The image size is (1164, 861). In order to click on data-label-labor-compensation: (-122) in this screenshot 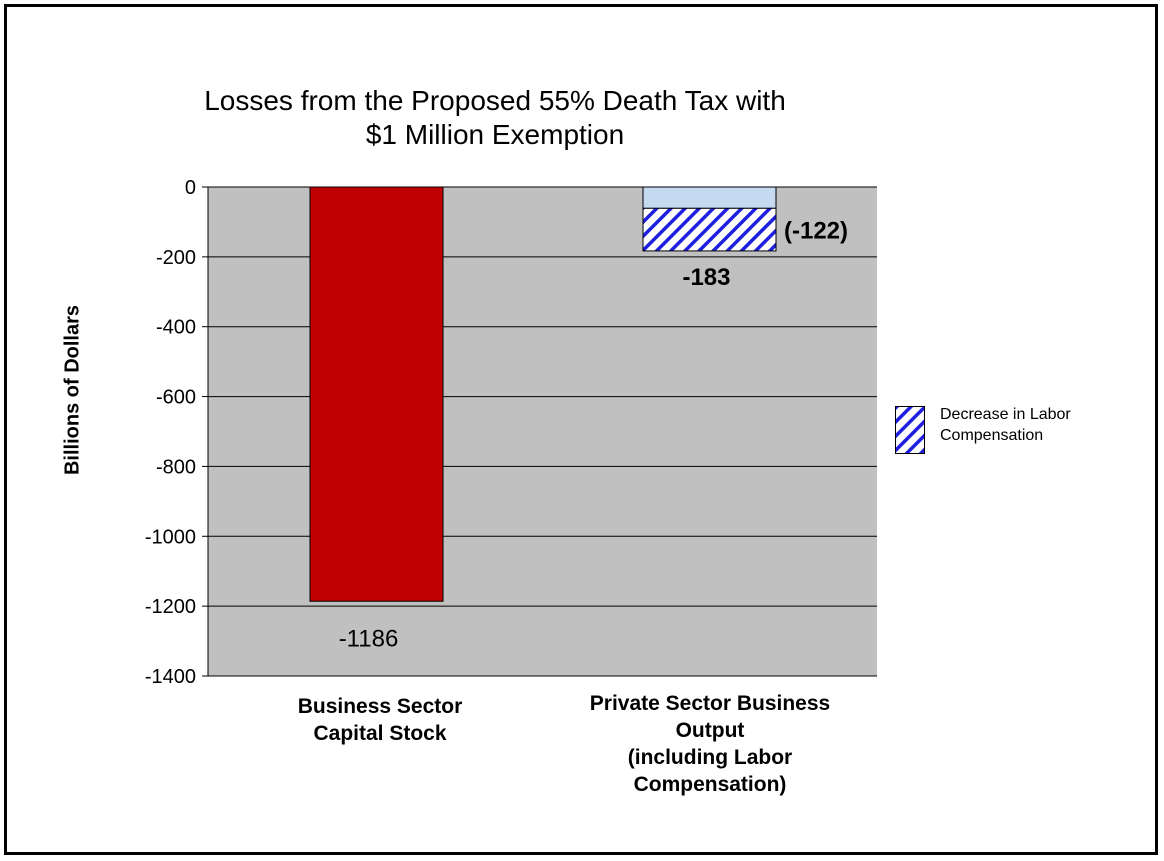, I will do `click(816, 231)`.